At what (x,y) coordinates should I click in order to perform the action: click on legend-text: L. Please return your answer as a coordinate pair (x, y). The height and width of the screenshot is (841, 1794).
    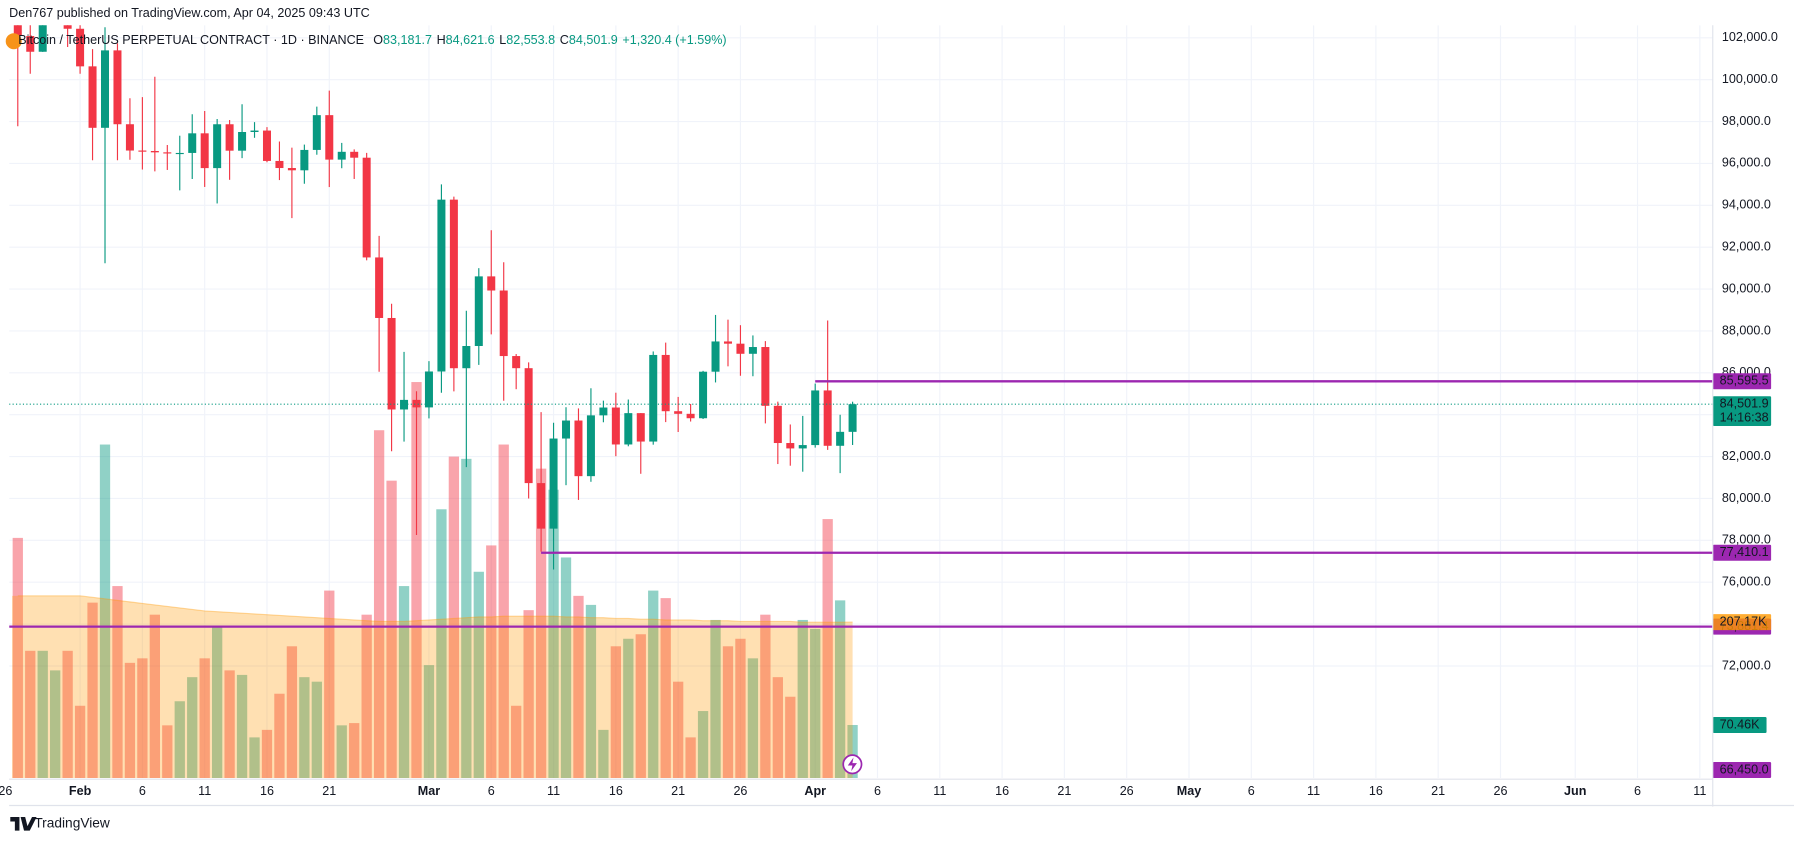
    Looking at the image, I should click on (502, 41).